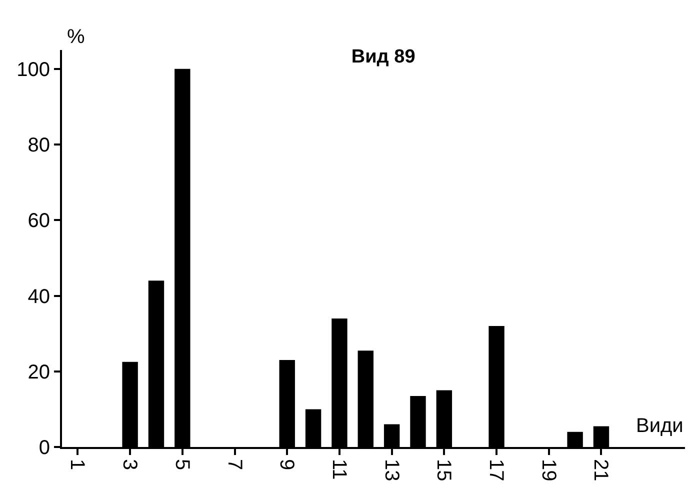 This screenshot has height=493, width=697. What do you see at coordinates (33, 69) in the screenshot?
I see `y-tick-label: 100` at bounding box center [33, 69].